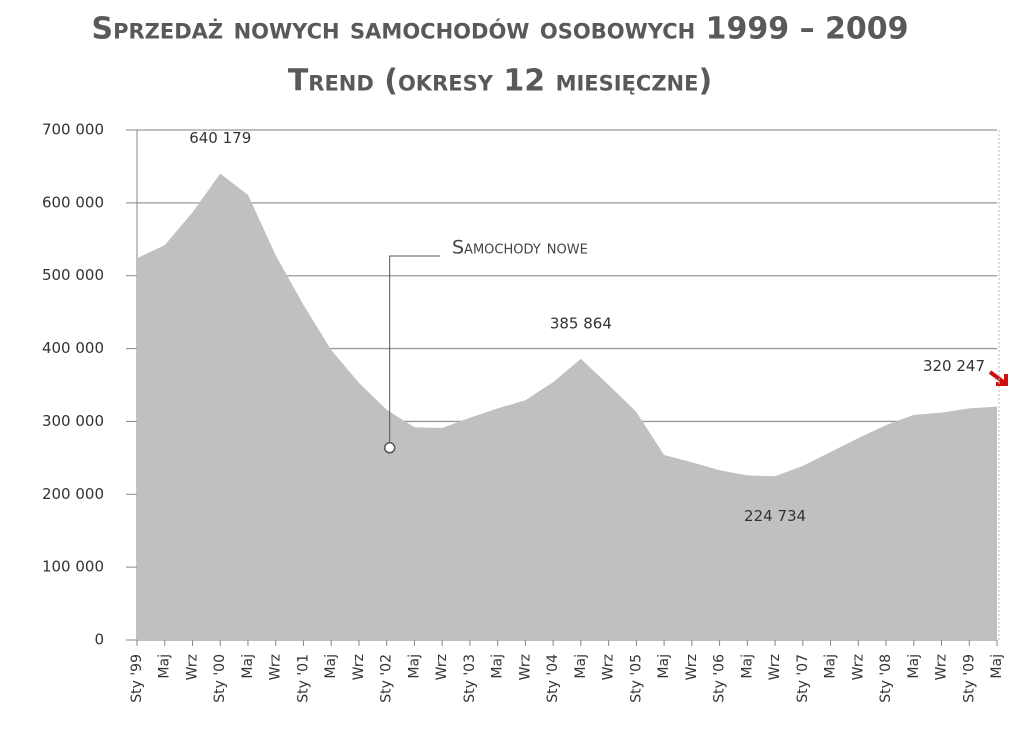 Image resolution: width=1024 pixels, height=753 pixels. What do you see at coordinates (73, 421) in the screenshot?
I see `y-tick-label: 300 000` at bounding box center [73, 421].